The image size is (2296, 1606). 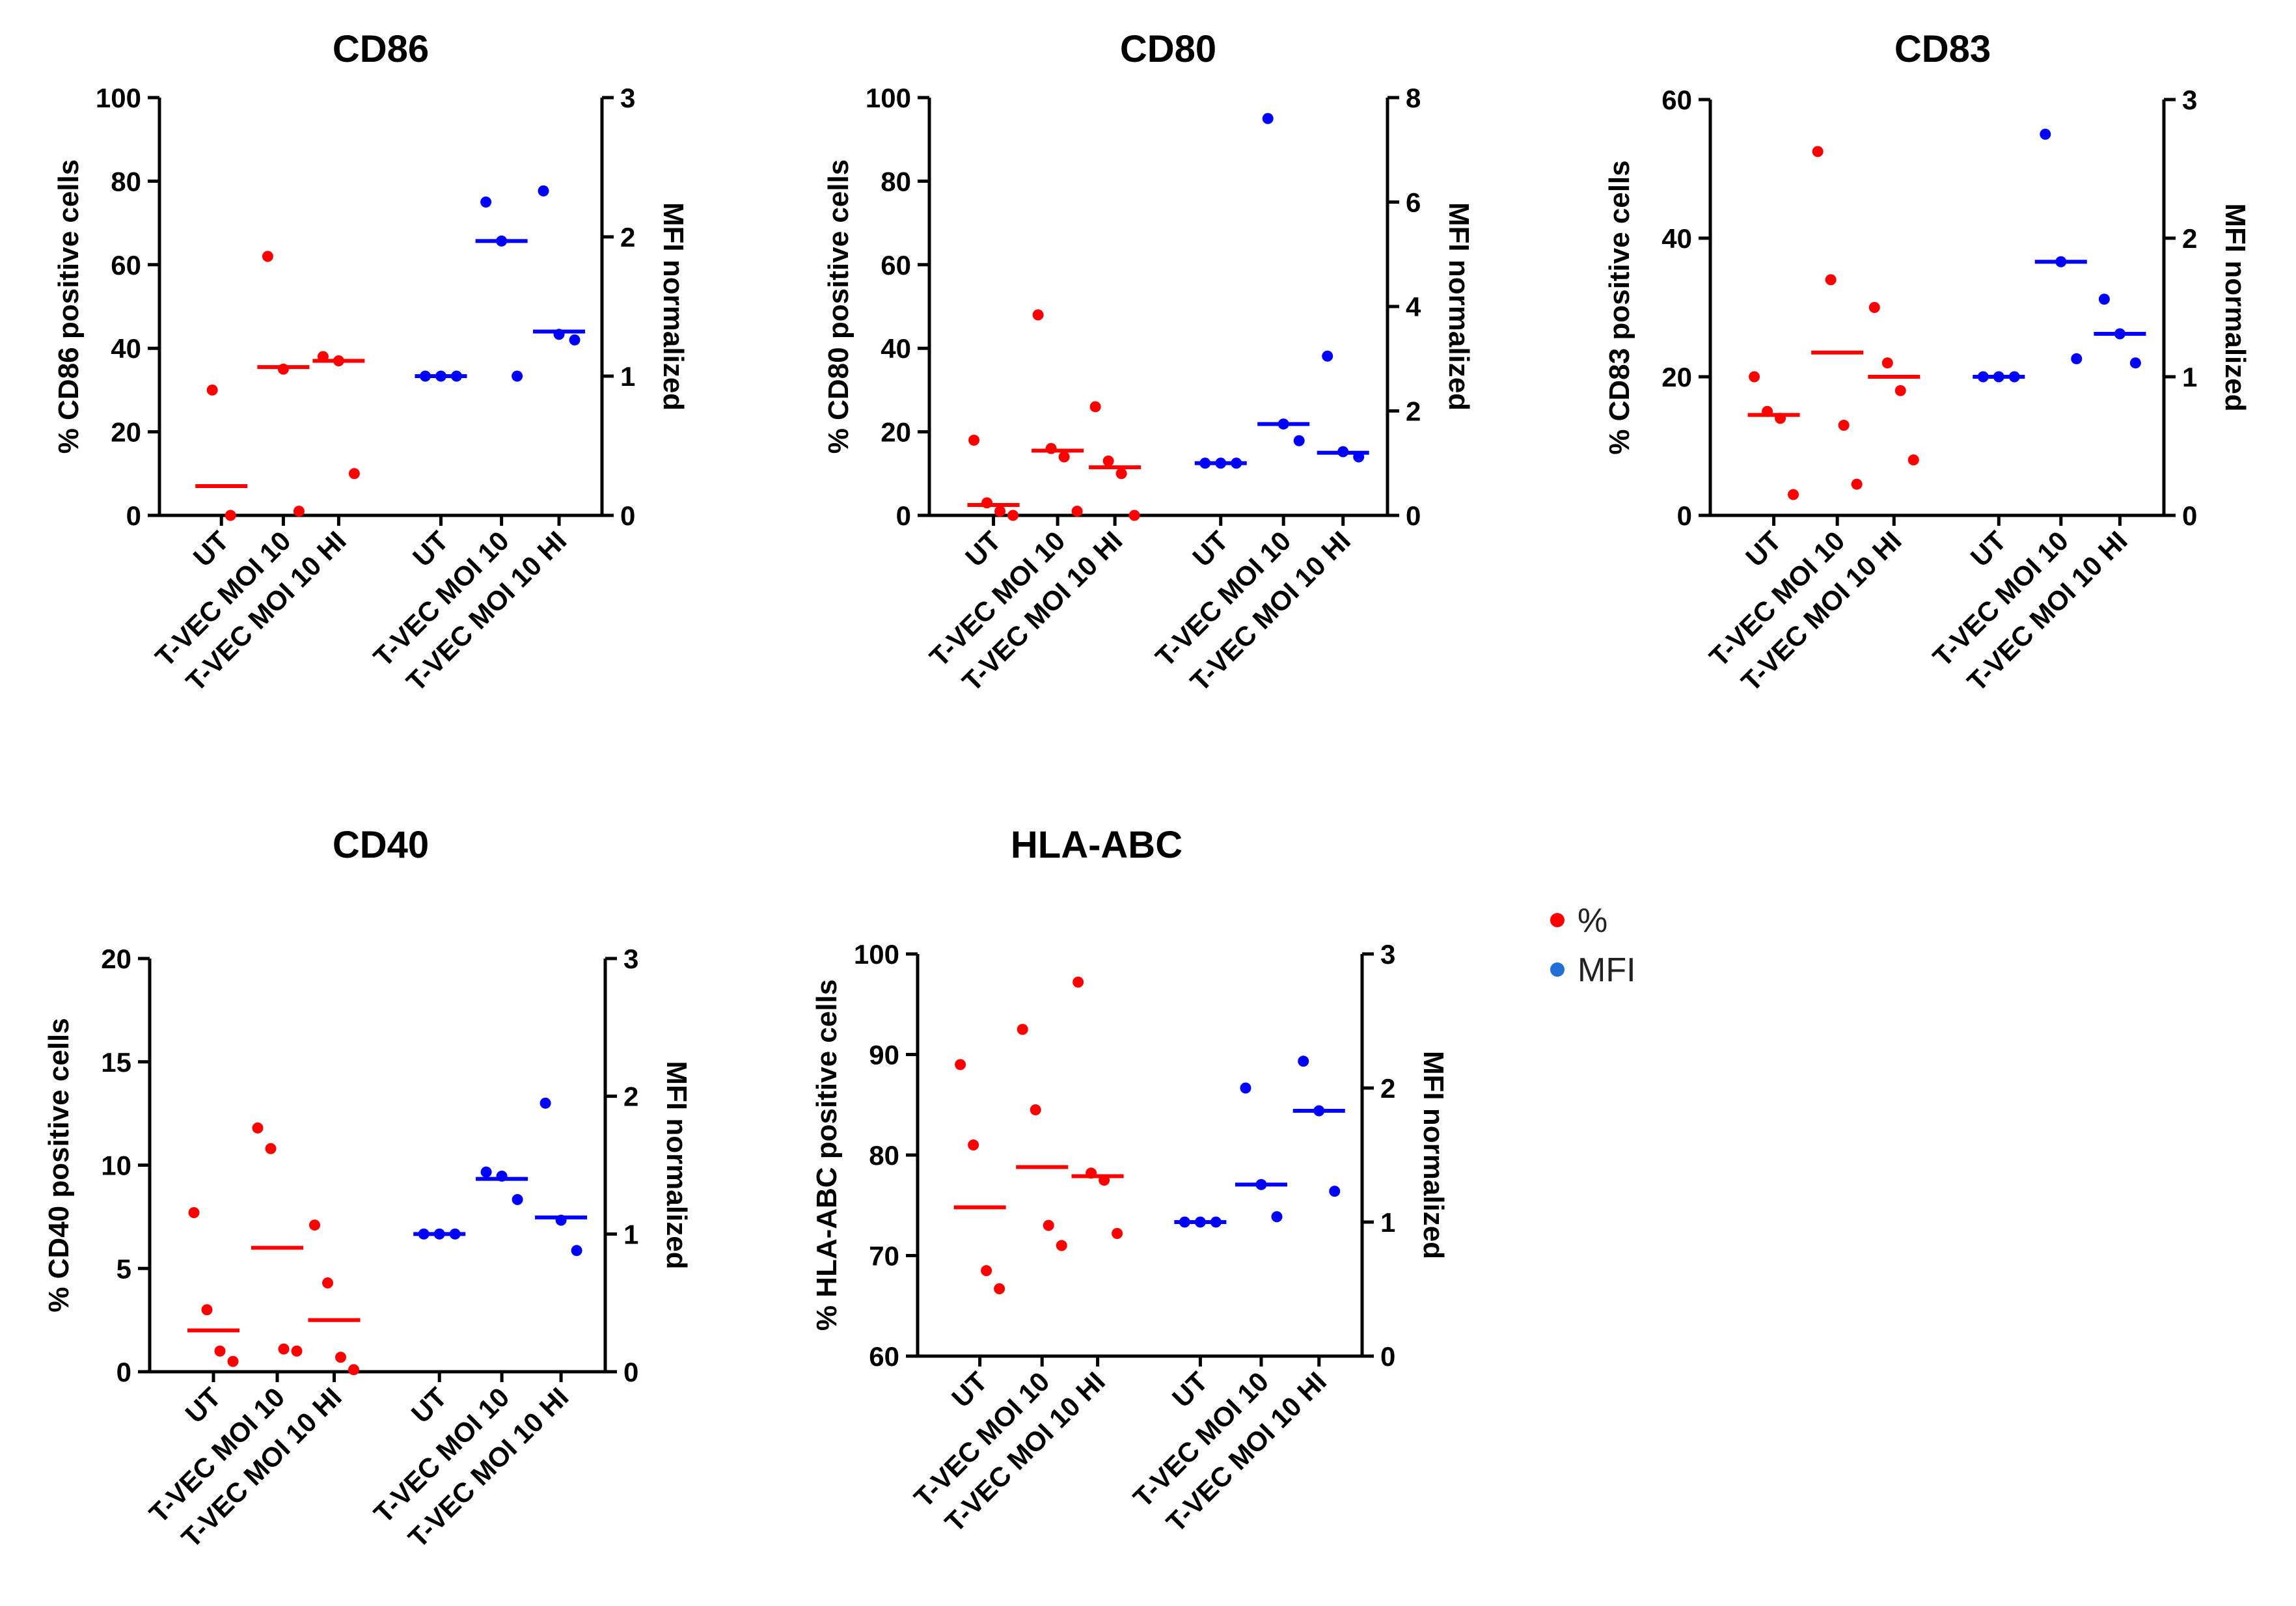 I want to click on left-tick-label: 10, so click(x=116, y=1165).